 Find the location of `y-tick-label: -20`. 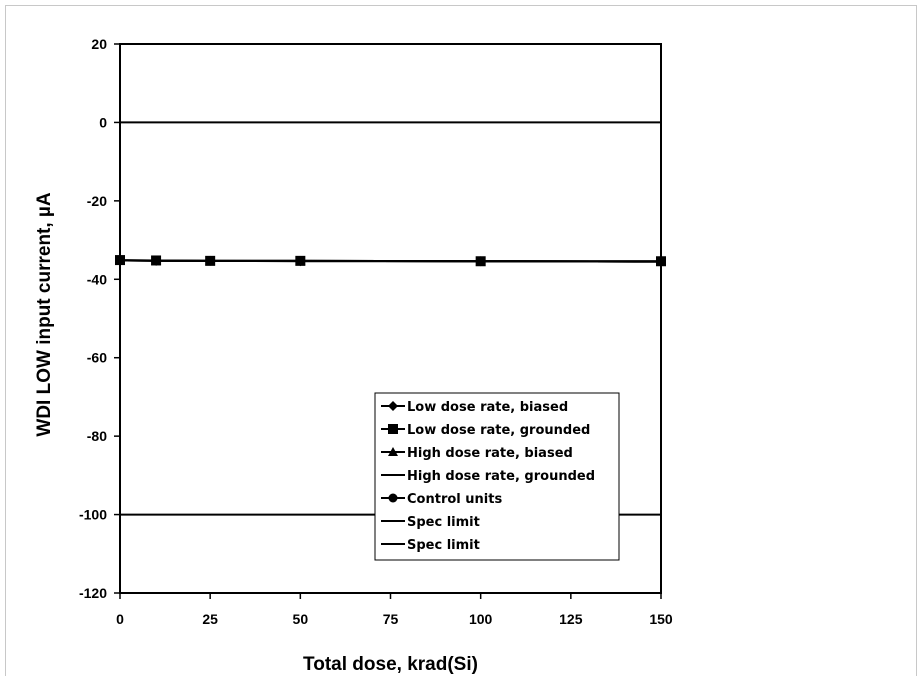

y-tick-label: -20 is located at coordinates (97, 201).